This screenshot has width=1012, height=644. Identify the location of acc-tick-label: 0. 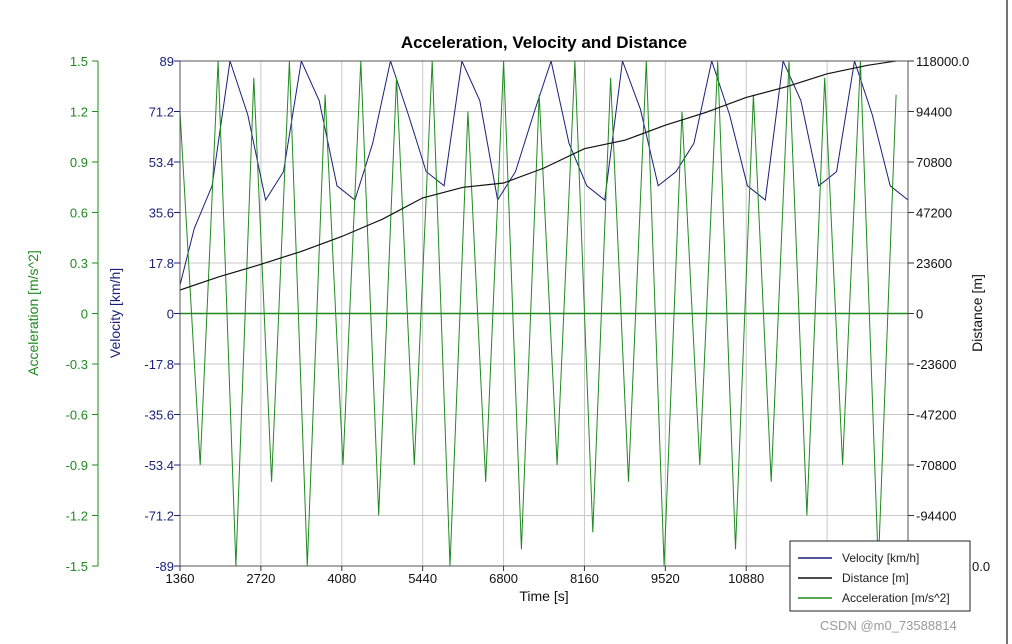
(84, 314).